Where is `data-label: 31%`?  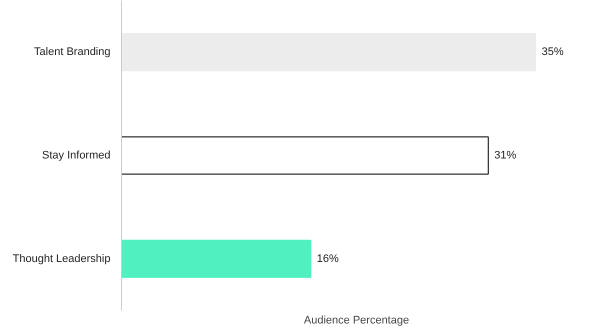 data-label: 31% is located at coordinates (505, 156).